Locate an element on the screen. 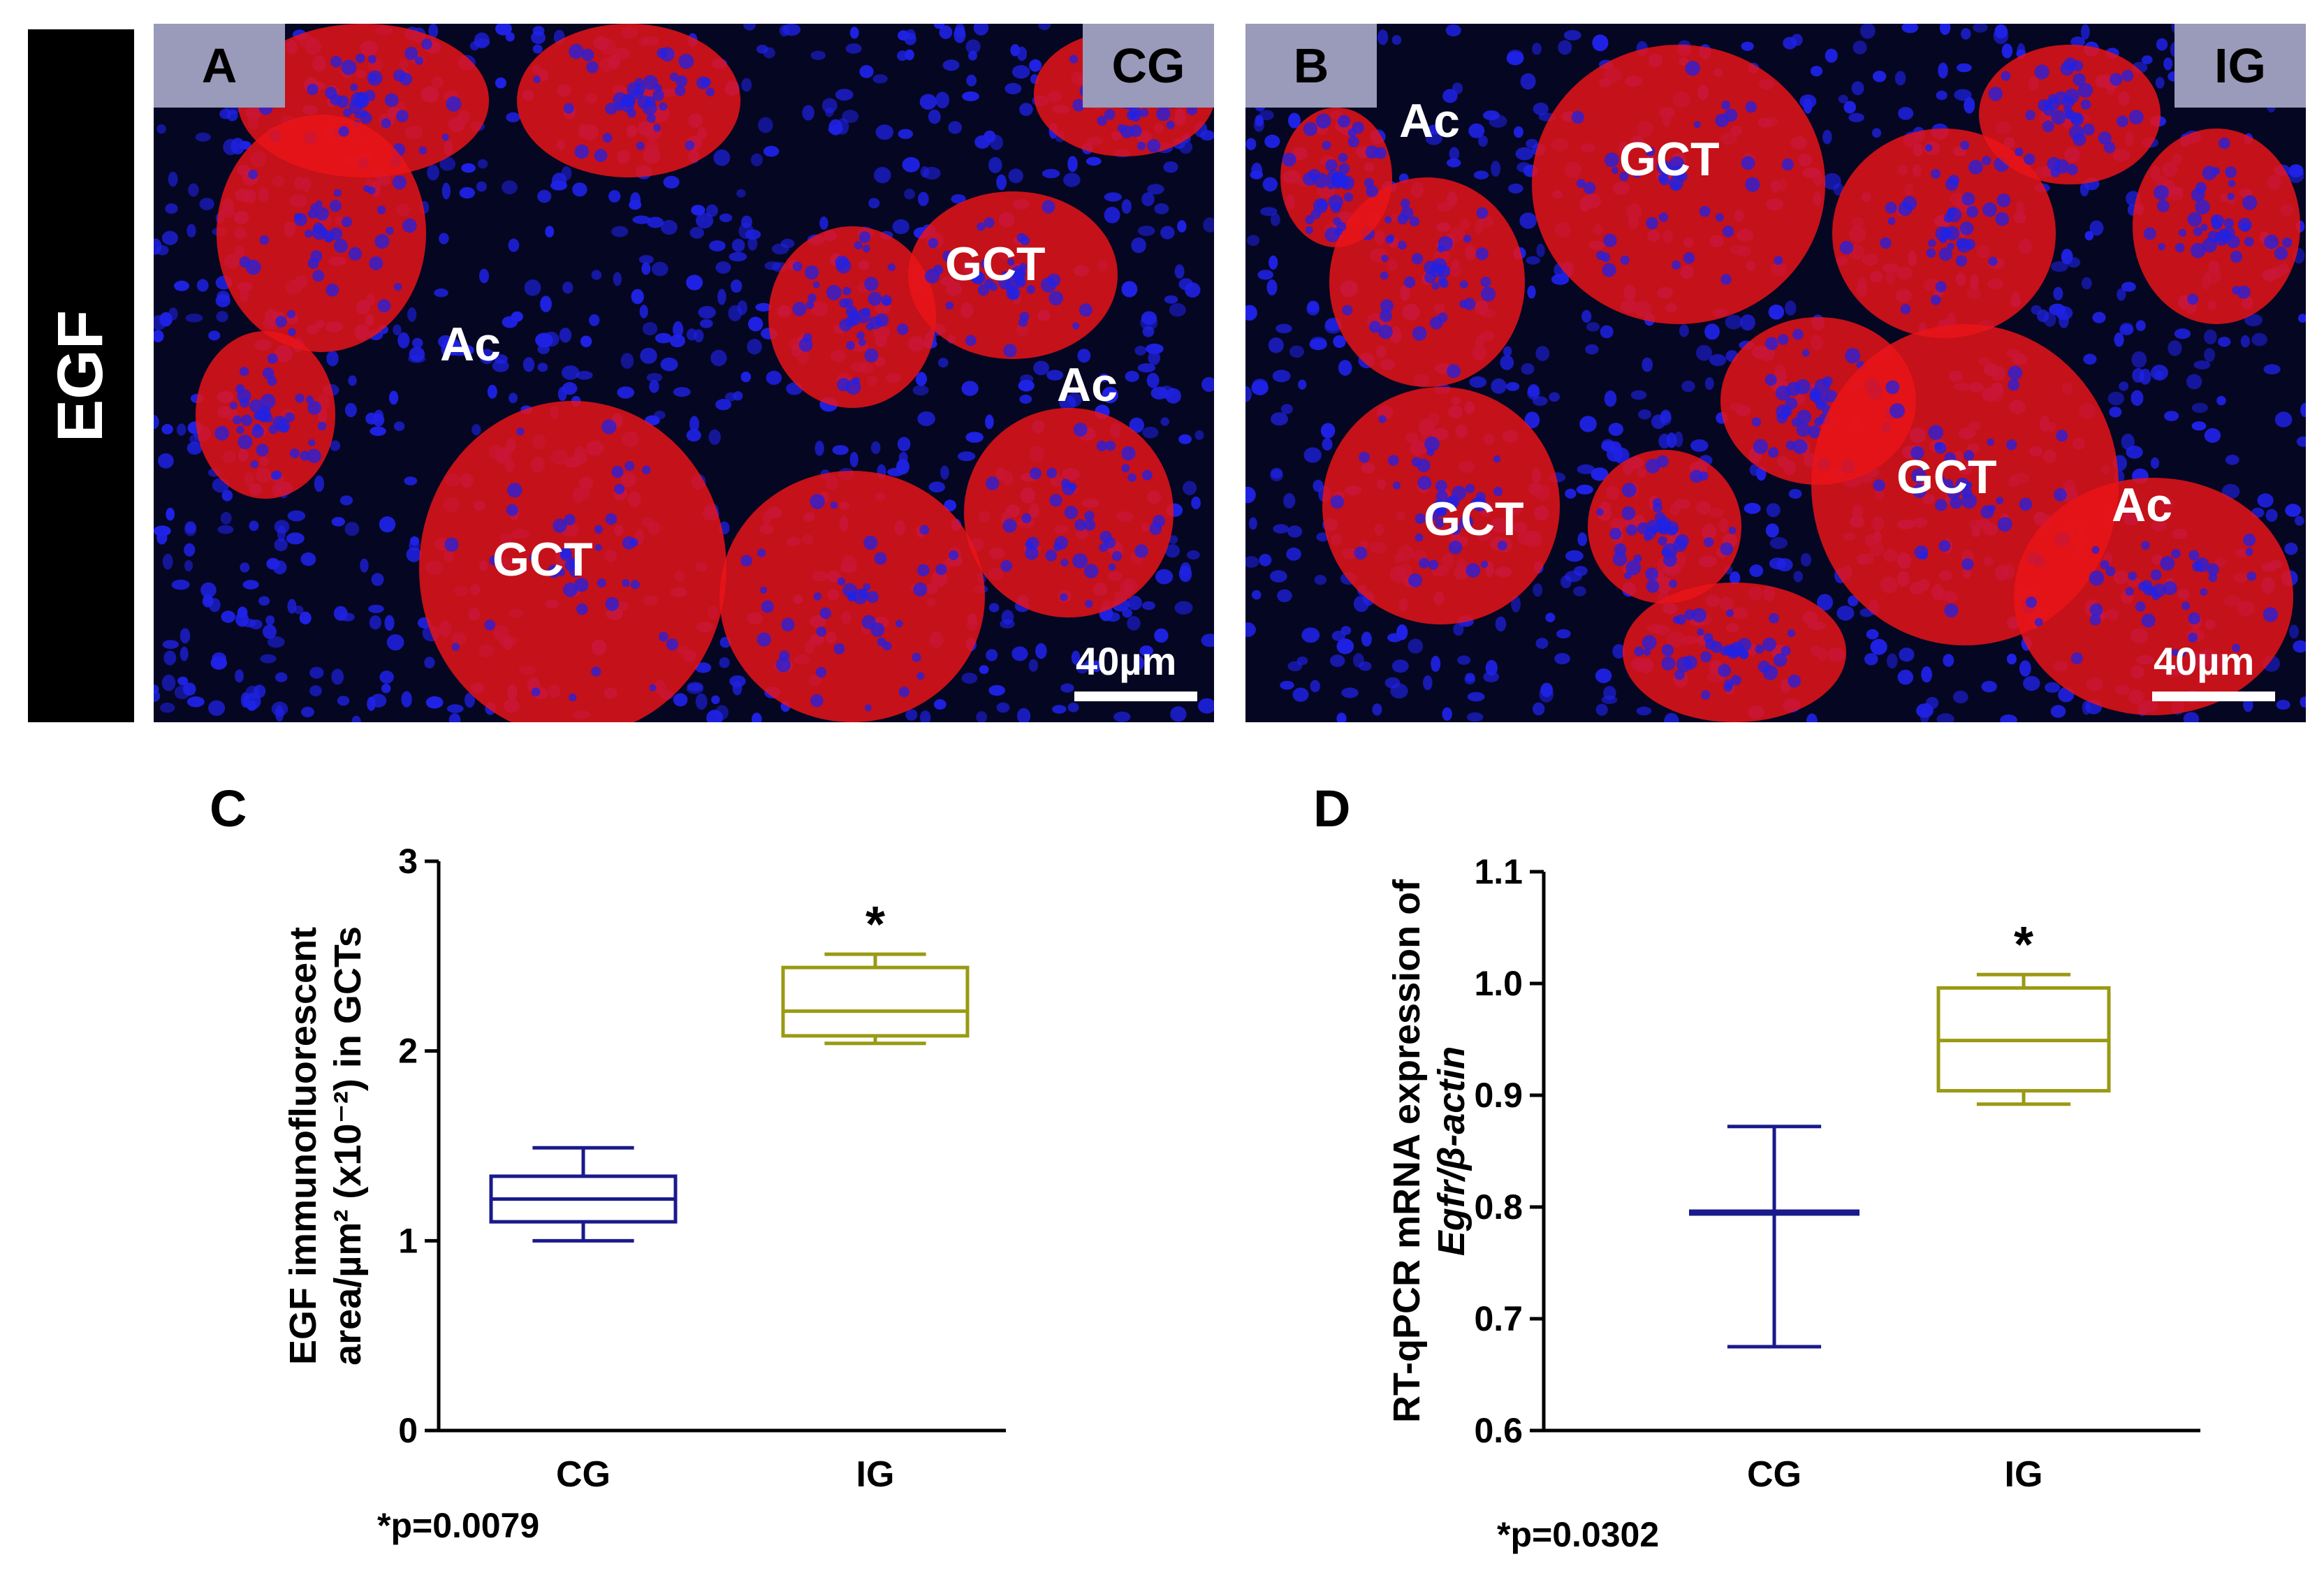  p-value-note: *p=0.0079 is located at coordinates (458, 1526).